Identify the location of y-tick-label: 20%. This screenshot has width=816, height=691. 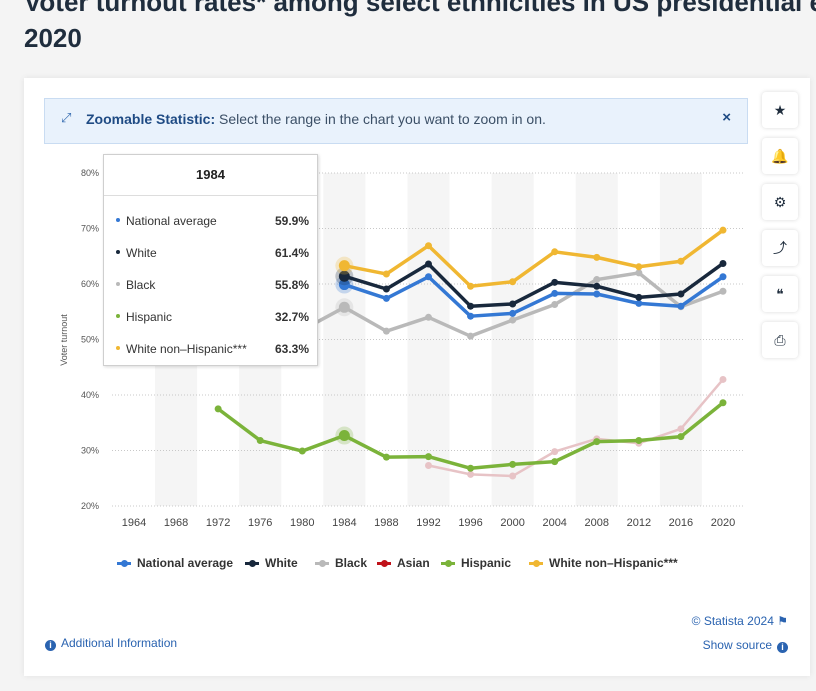
(90, 506).